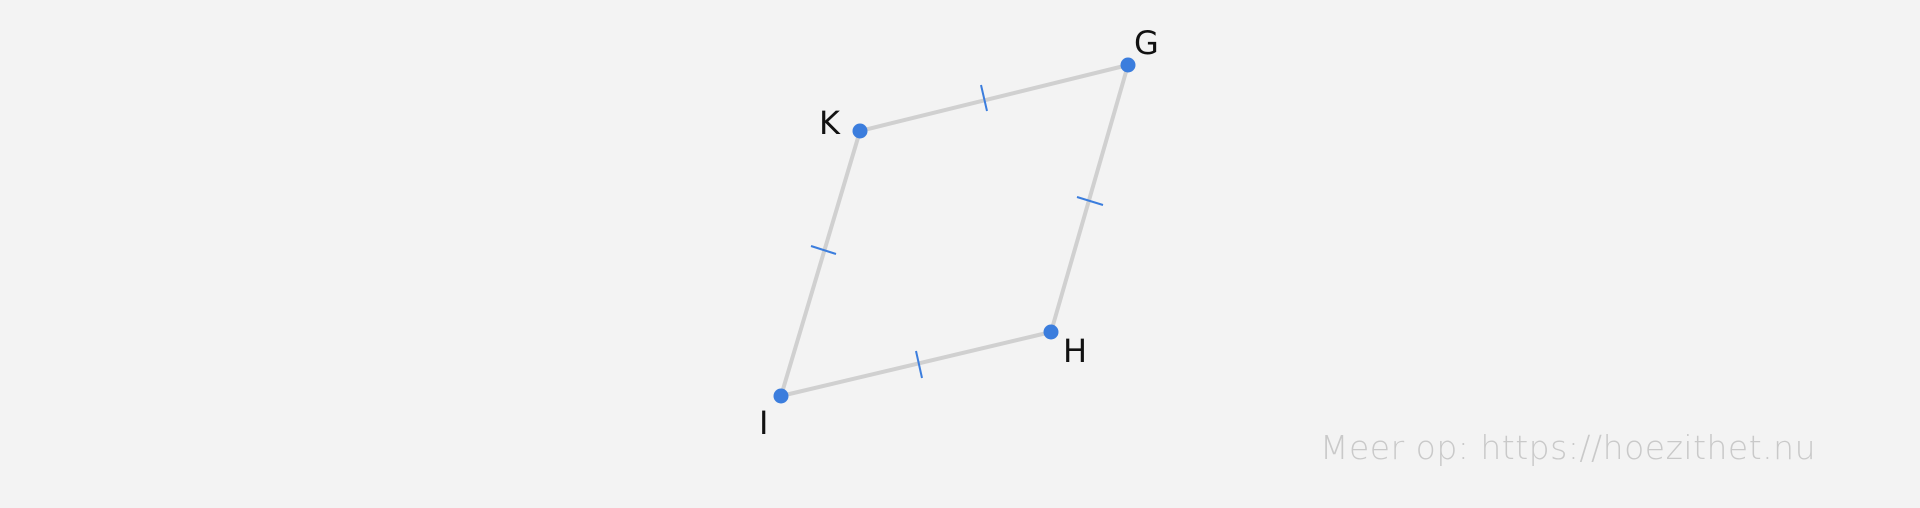 The width and height of the screenshot is (1920, 508). Describe the element at coordinates (1090, 201) in the screenshot. I see `tick-mark-gh` at that location.